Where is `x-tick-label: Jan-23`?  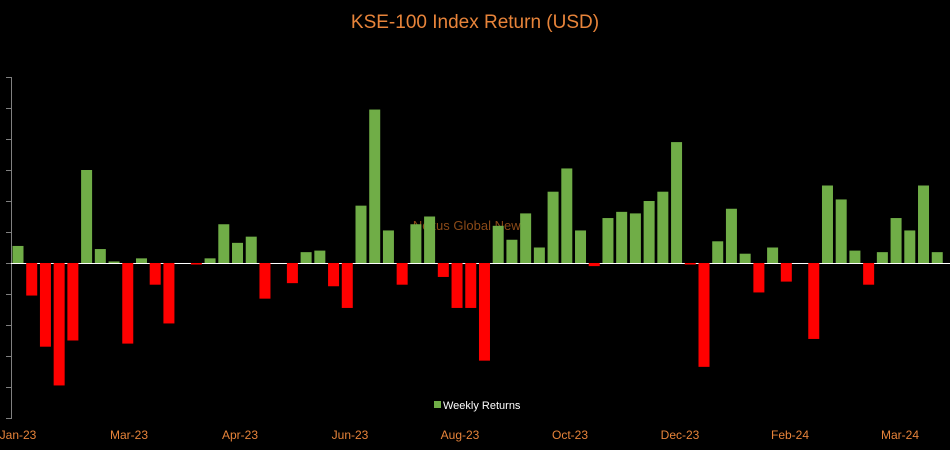
x-tick-label: Jan-23 is located at coordinates (18, 435).